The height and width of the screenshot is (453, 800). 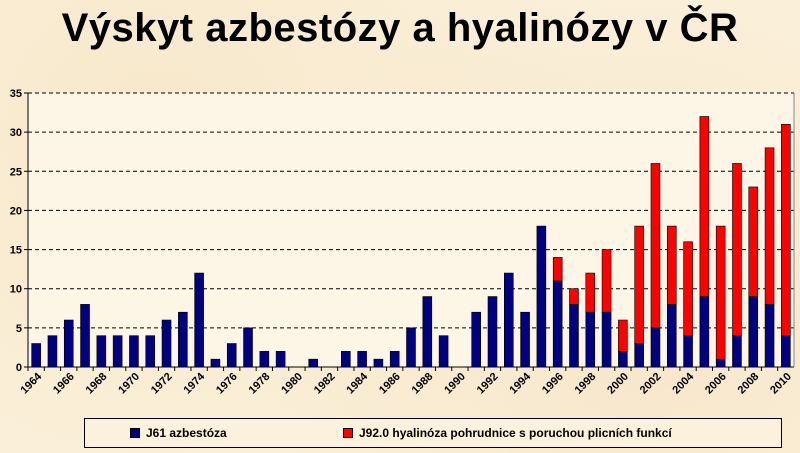 What do you see at coordinates (260, 384) in the screenshot?
I see `x-tick-label: 1978` at bounding box center [260, 384].